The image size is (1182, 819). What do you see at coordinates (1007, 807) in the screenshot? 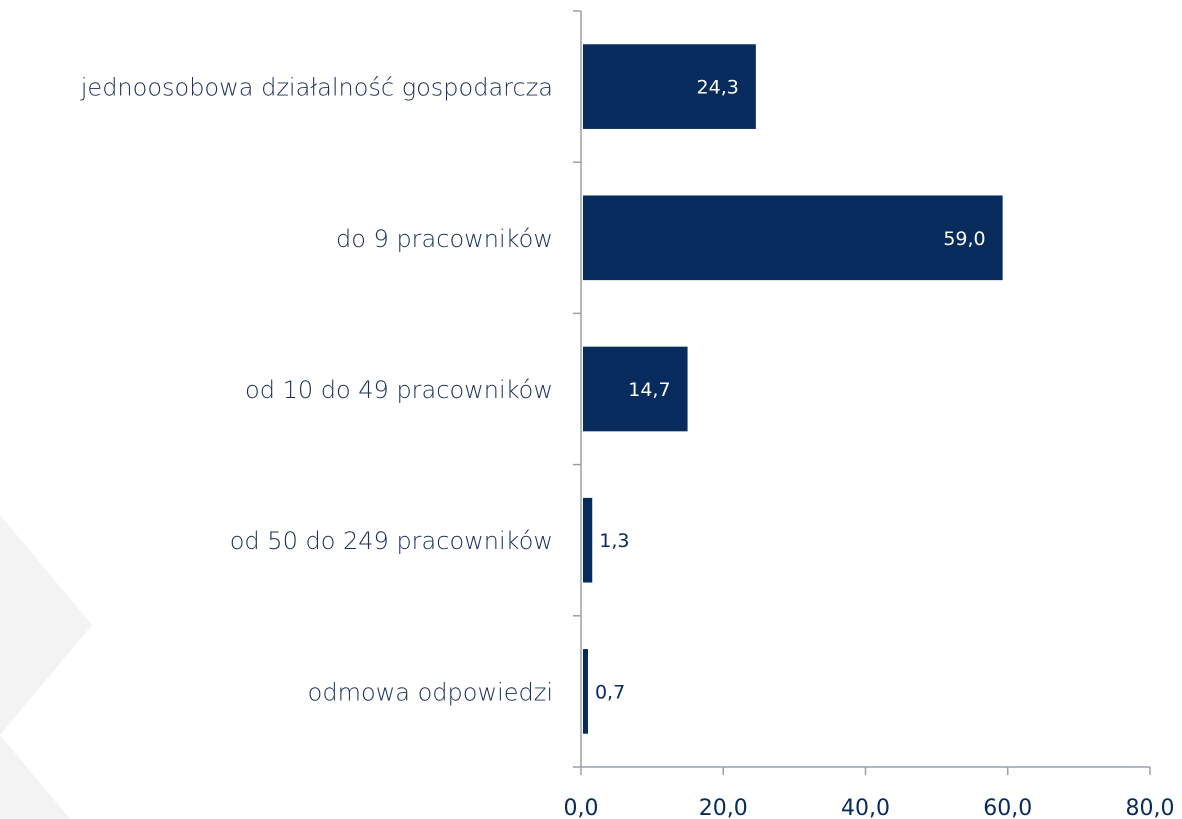
I see `x-tick-label-3: 60,0` at bounding box center [1007, 807].